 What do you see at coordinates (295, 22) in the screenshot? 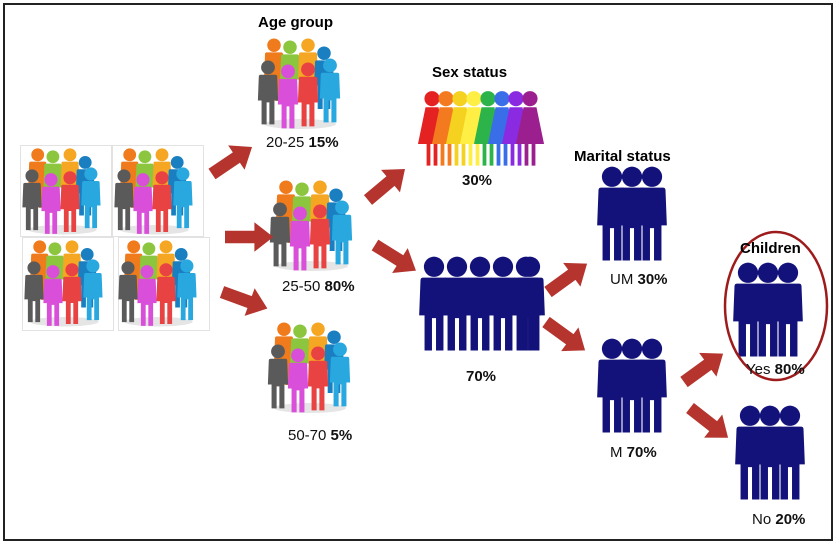
I see `age-group-title: Age group` at bounding box center [295, 22].